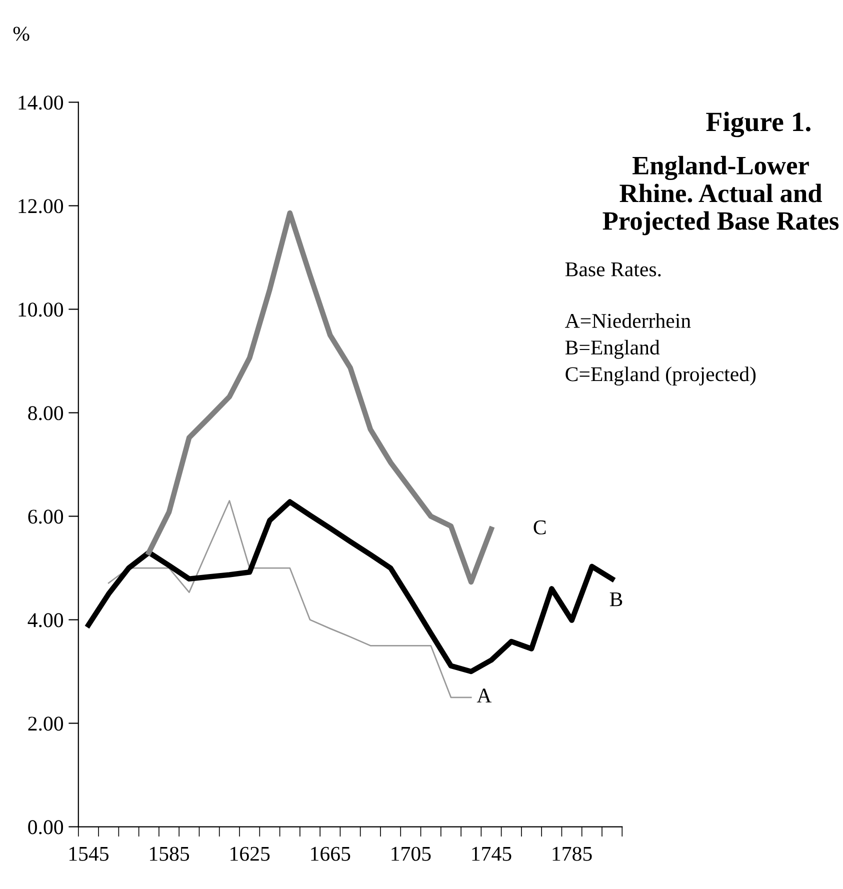  I want to click on text: Figure 1., so click(758, 125).